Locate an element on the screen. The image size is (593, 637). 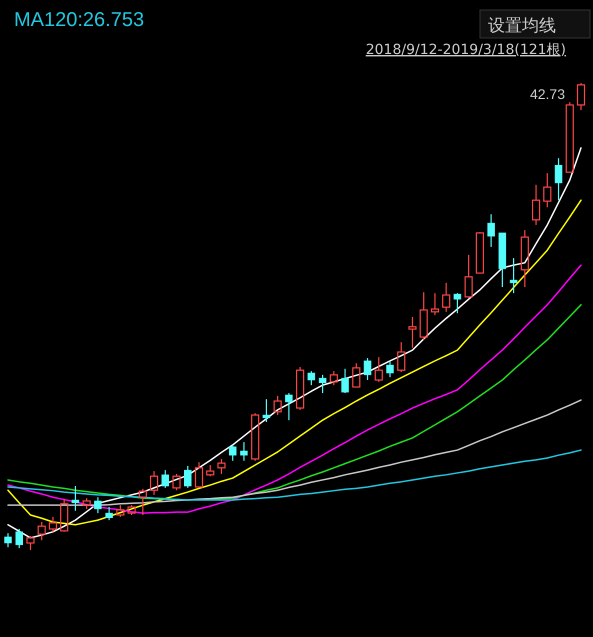
text: 设置均线 is located at coordinates (522, 26).